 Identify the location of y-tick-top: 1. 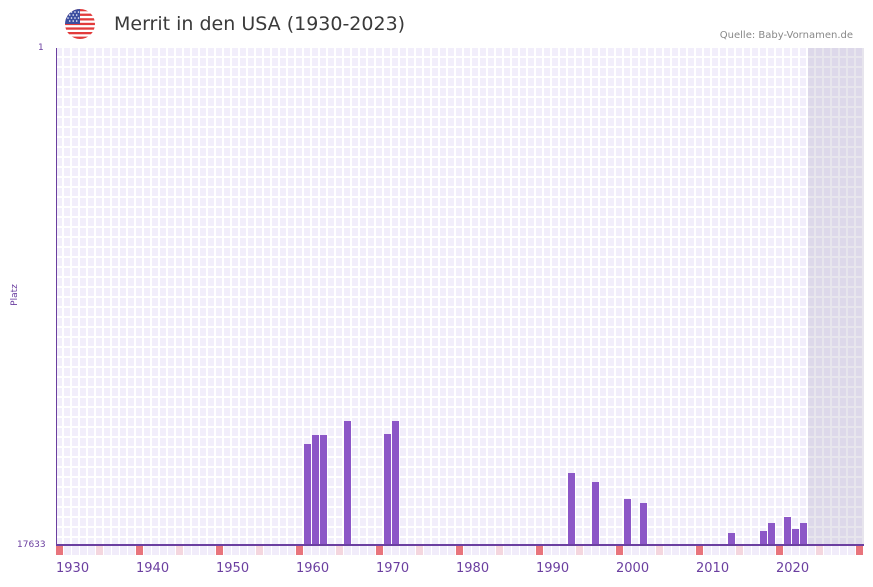
(41, 48).